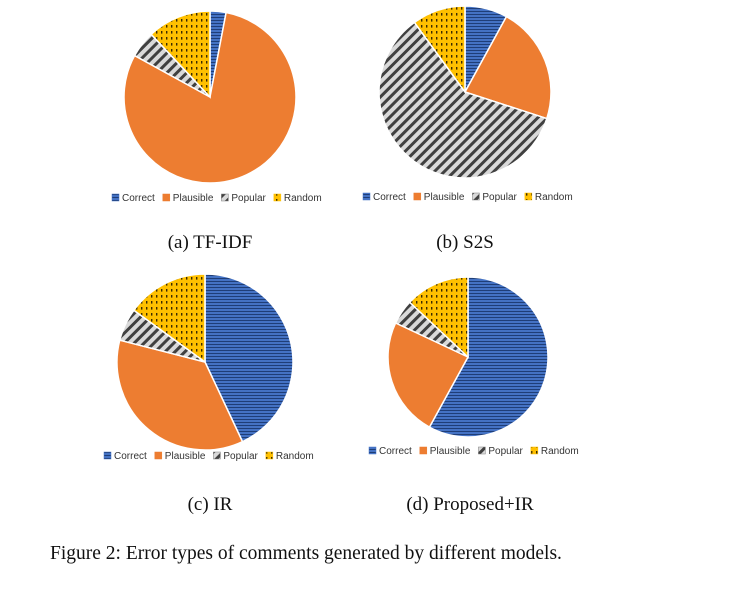 The image size is (744, 606). Describe the element at coordinates (465, 242) in the screenshot. I see `subfigure-caption: (b) S2S` at that location.